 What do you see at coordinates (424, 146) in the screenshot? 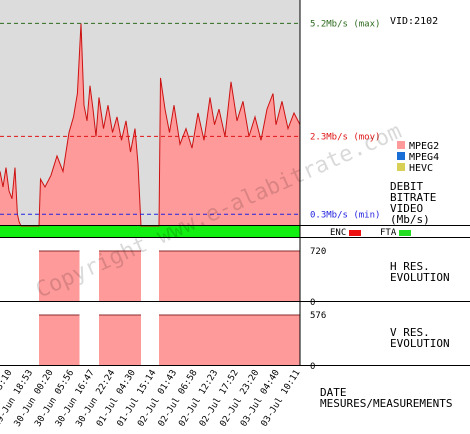
I see `legend-label-0: MPEG2` at bounding box center [424, 146].